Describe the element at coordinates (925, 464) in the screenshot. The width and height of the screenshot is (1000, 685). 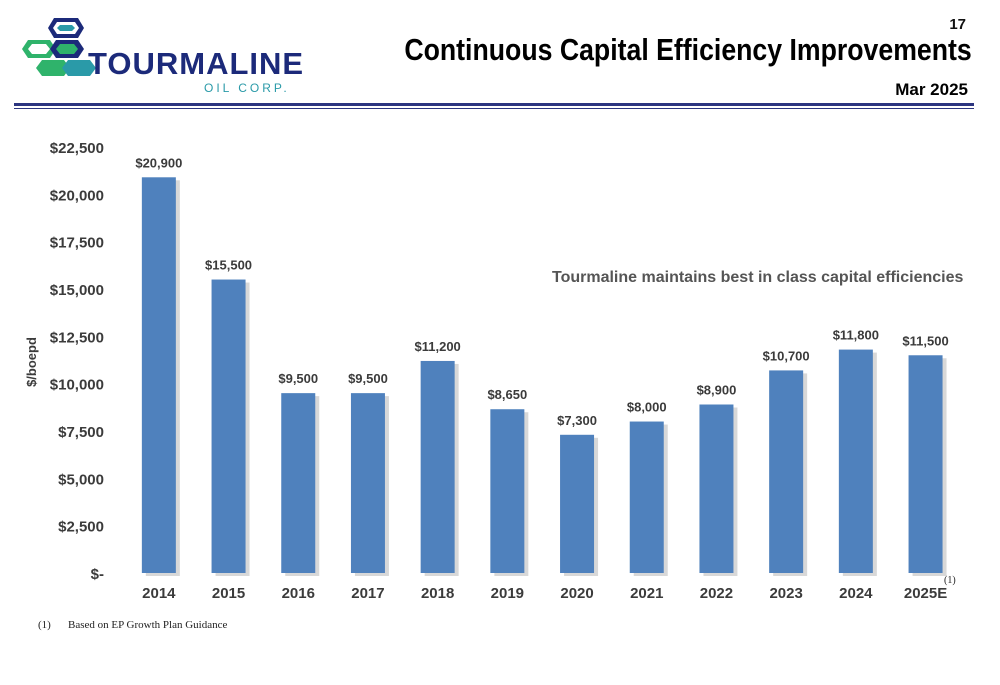
I see `bar-2025E` at that location.